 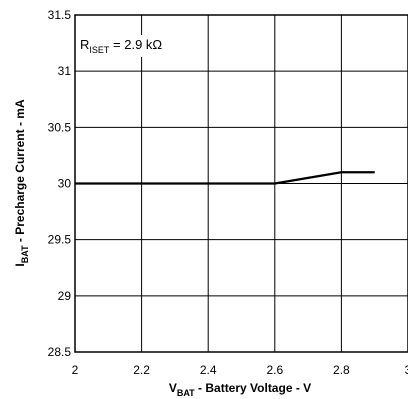 What do you see at coordinates (65, 184) in the screenshot?
I see `y-tick-label: 30` at bounding box center [65, 184].